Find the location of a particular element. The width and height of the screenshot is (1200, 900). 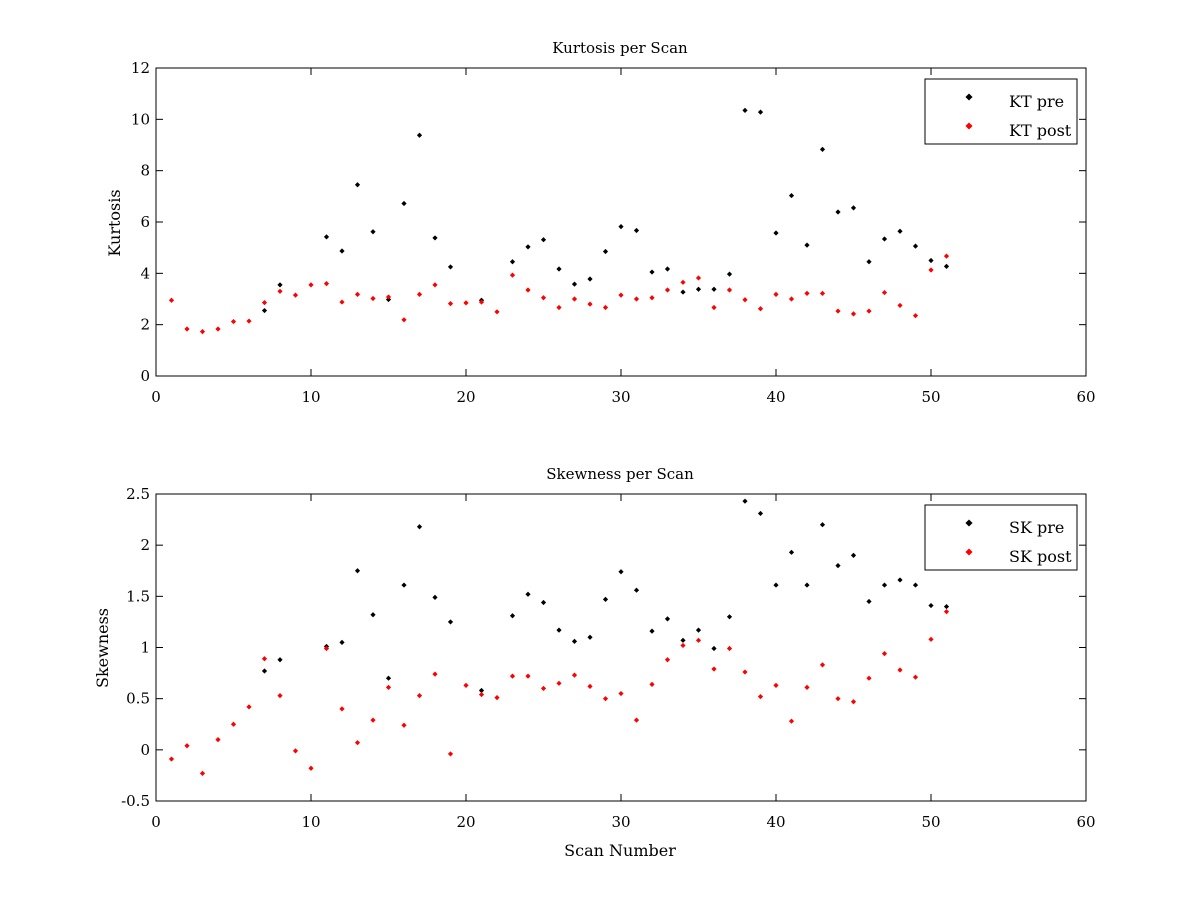

kurtosis-x-tick-label: 50 is located at coordinates (930, 397).